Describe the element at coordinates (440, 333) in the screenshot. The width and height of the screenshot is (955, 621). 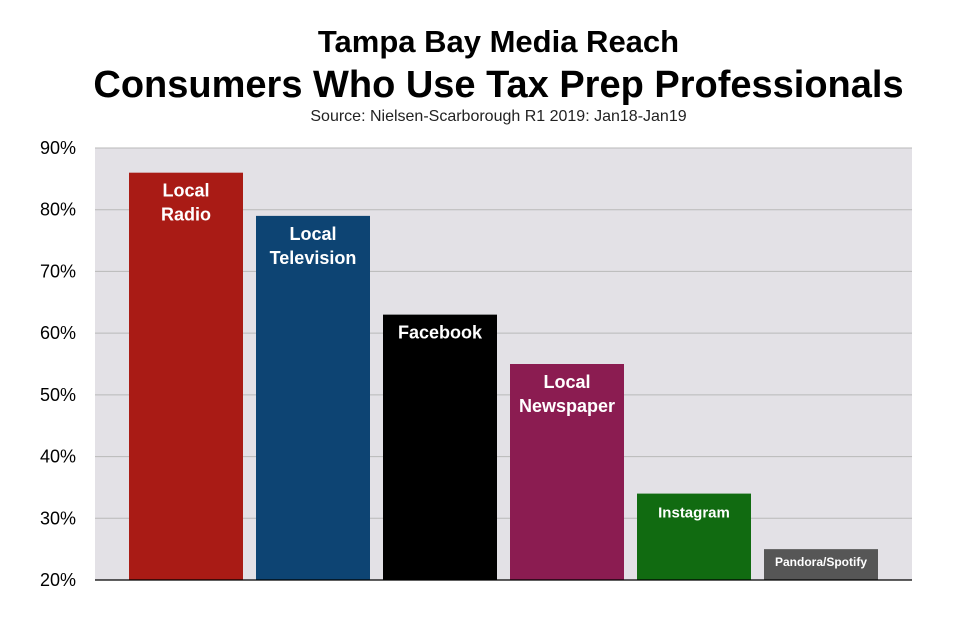
I see `bar-label: Facebook` at that location.